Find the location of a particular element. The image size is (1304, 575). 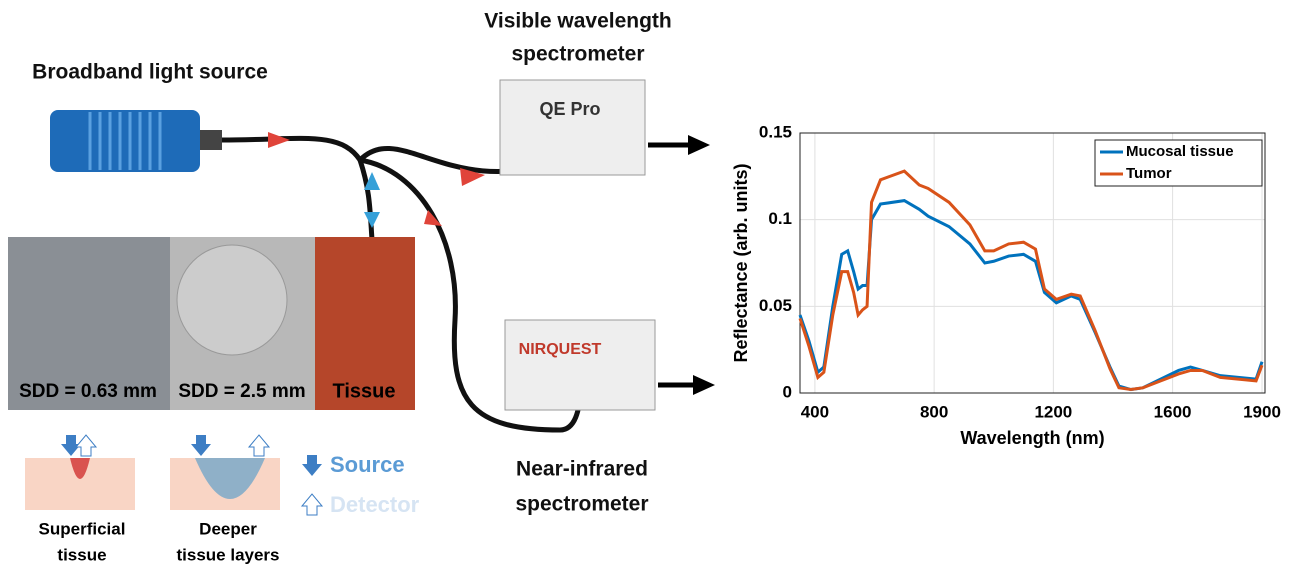

light-source-label: Broadband light source is located at coordinates (150, 72).